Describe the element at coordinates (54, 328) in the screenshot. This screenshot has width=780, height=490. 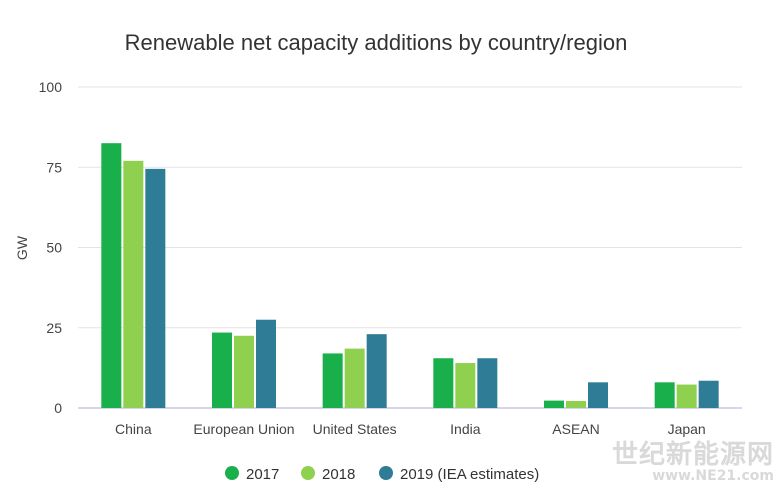
I see `y-tick-label: 25` at that location.